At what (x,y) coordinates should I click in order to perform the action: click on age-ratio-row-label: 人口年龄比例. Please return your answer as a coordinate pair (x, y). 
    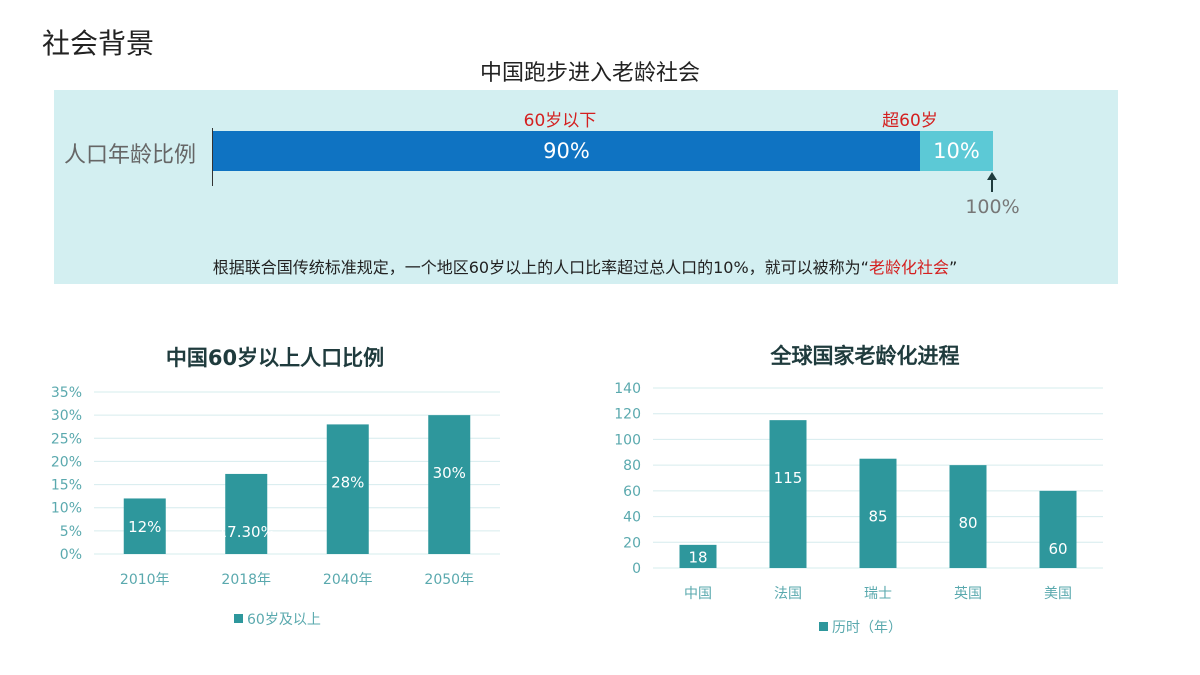
    Looking at the image, I should click on (130, 155).